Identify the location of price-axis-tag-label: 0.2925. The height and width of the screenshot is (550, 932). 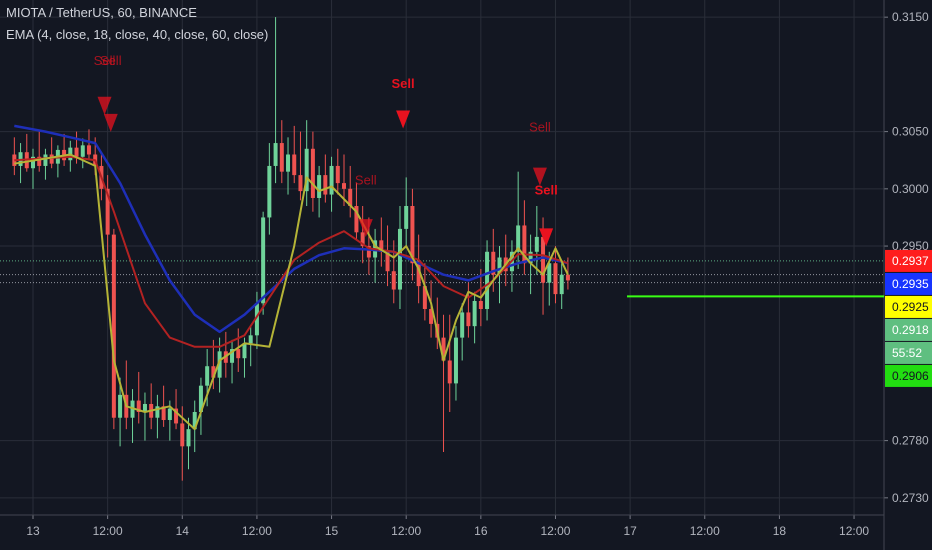
(910, 307).